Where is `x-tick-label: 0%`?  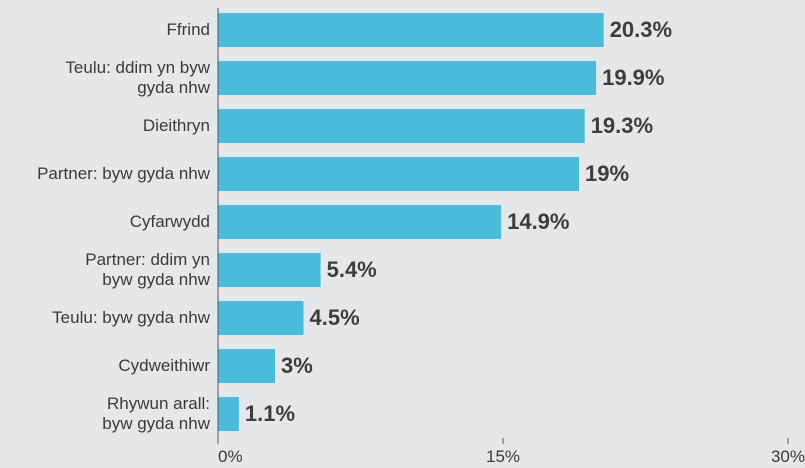
x-tick-label: 0% is located at coordinates (230, 456).